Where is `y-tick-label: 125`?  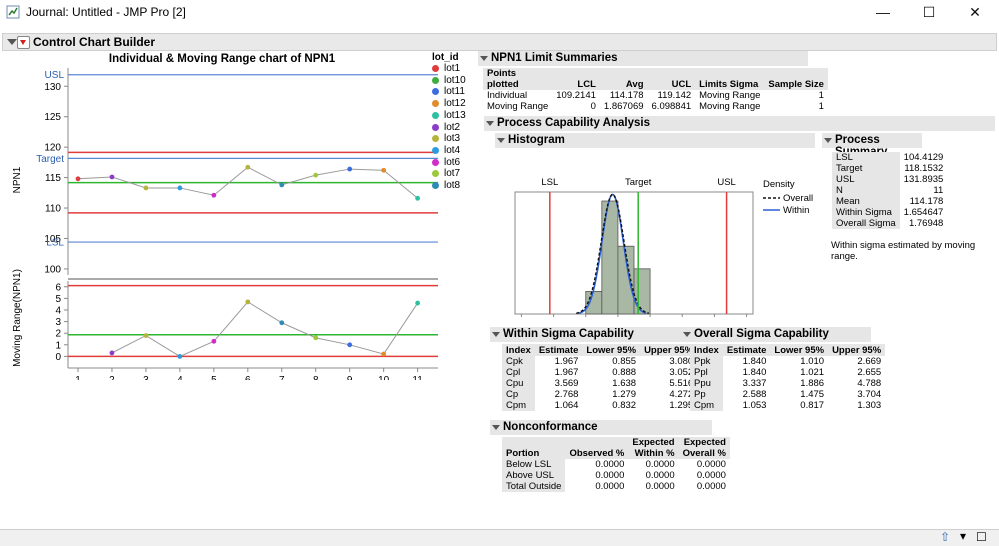 y-tick-label: 125 is located at coordinates (52, 117).